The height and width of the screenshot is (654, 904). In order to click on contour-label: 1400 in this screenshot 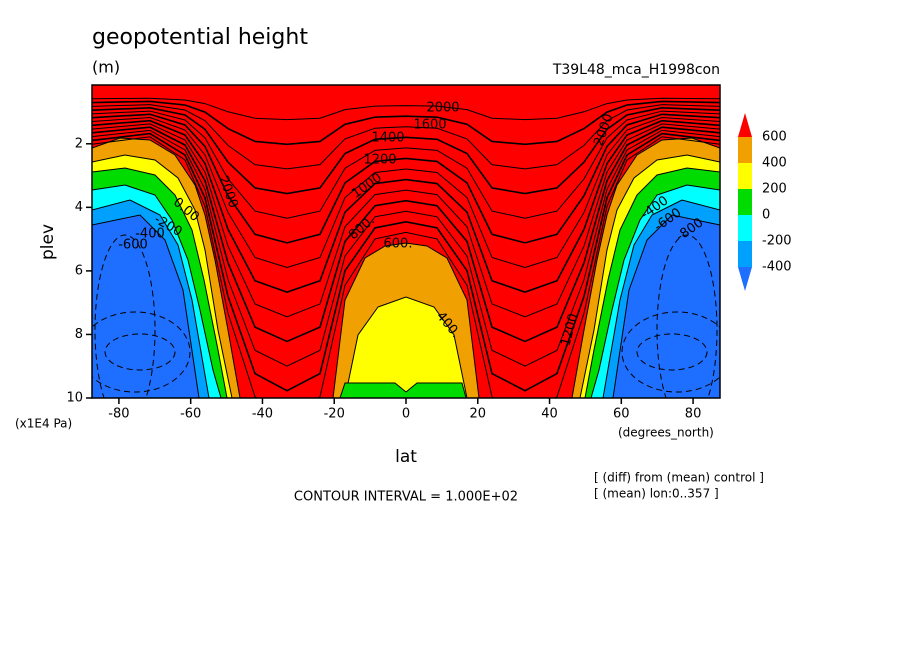, I will do `click(387, 138)`.